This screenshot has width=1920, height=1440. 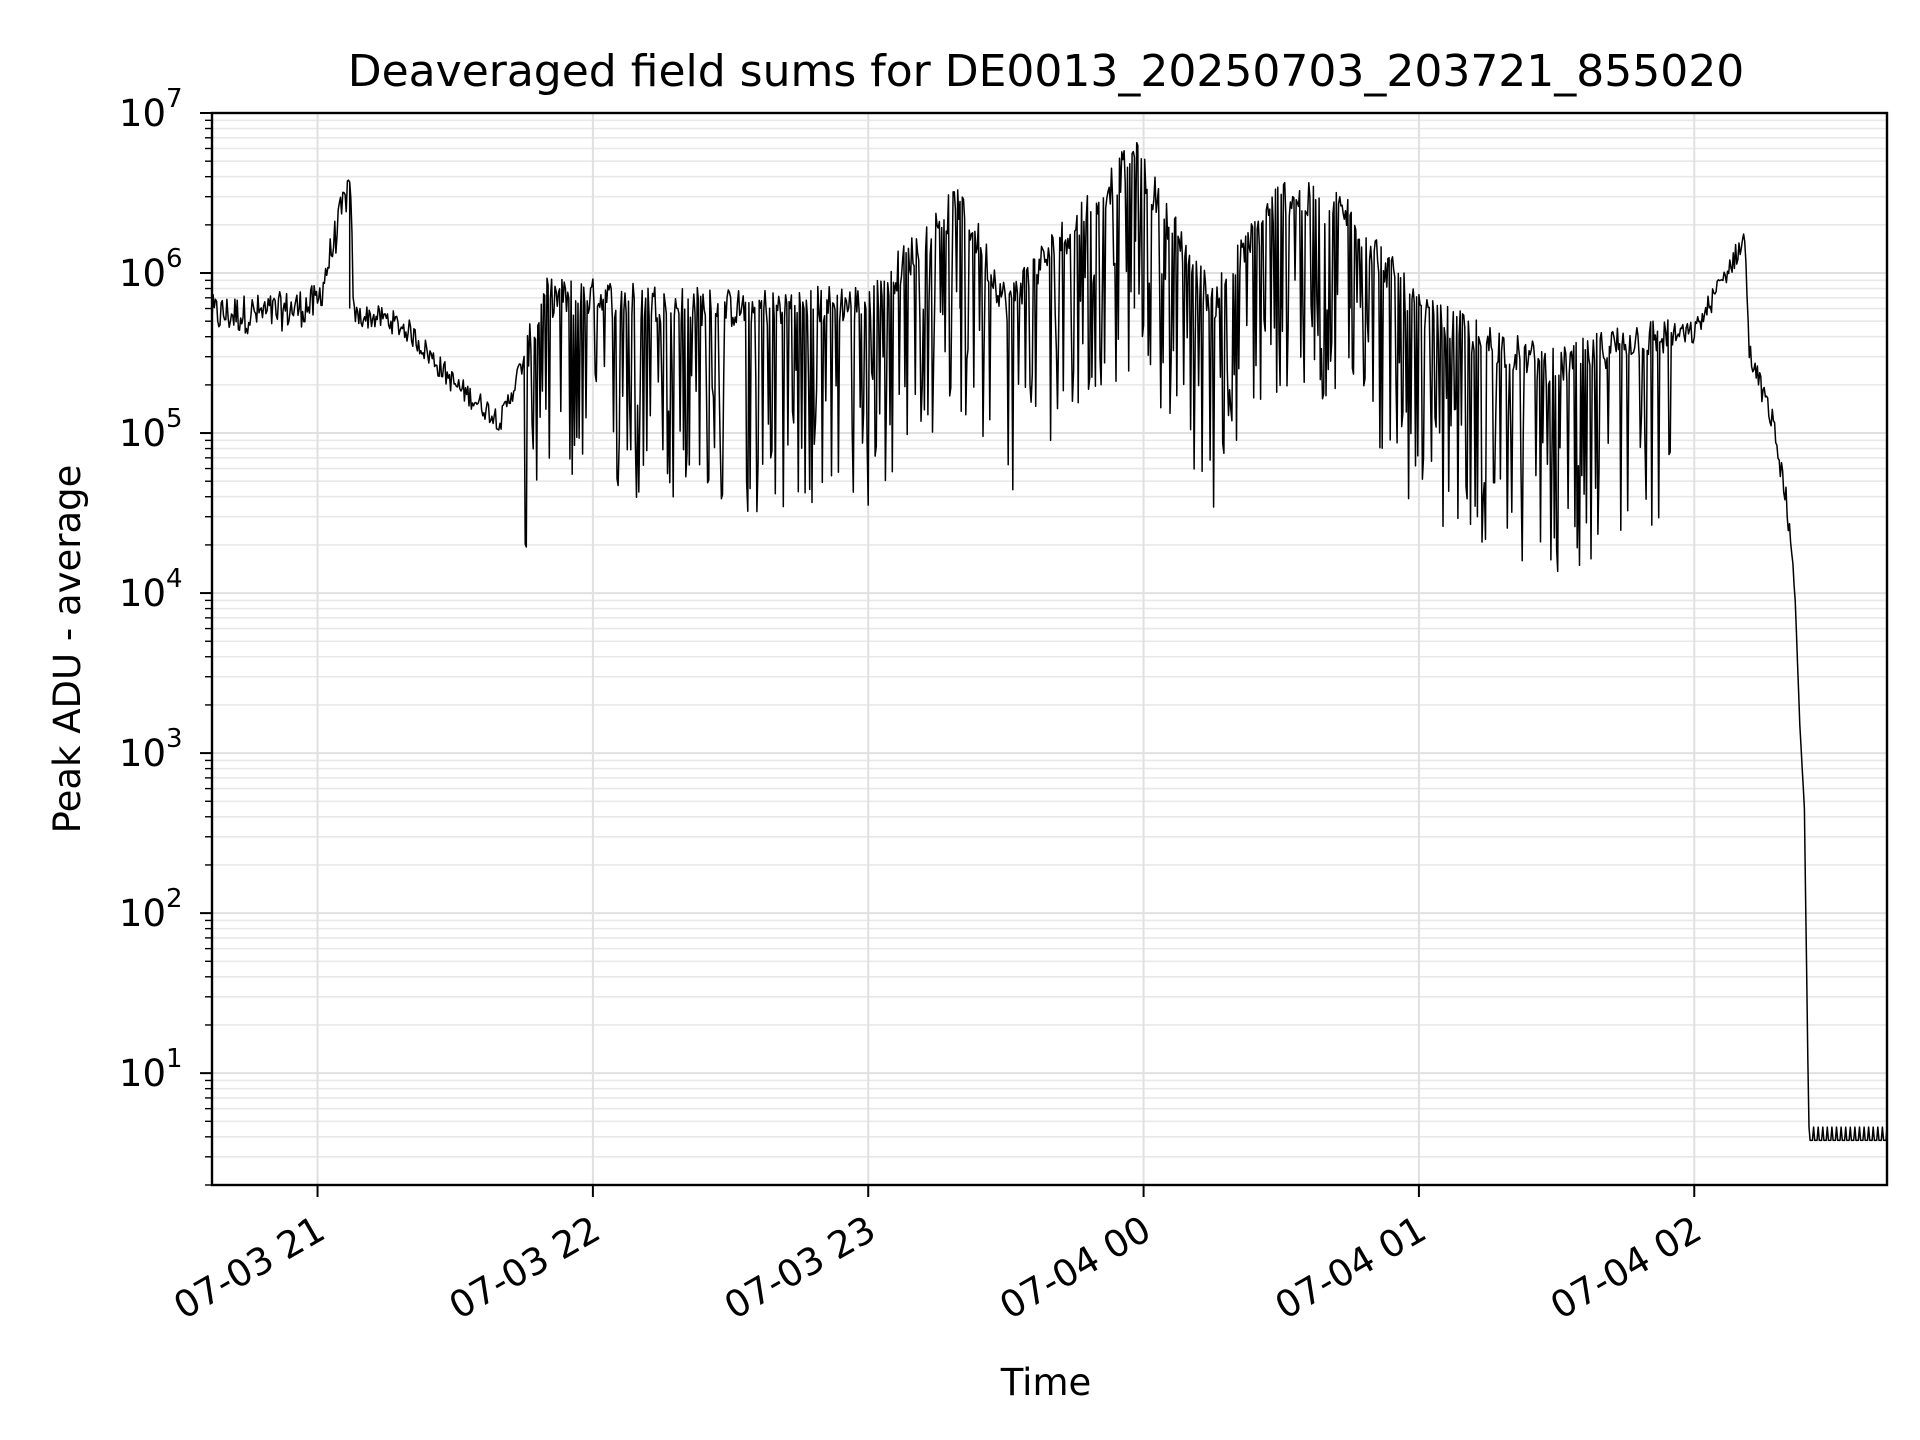 What do you see at coordinates (525, 1268) in the screenshot?
I see `x-tick-label: 07-03 22` at bounding box center [525, 1268].